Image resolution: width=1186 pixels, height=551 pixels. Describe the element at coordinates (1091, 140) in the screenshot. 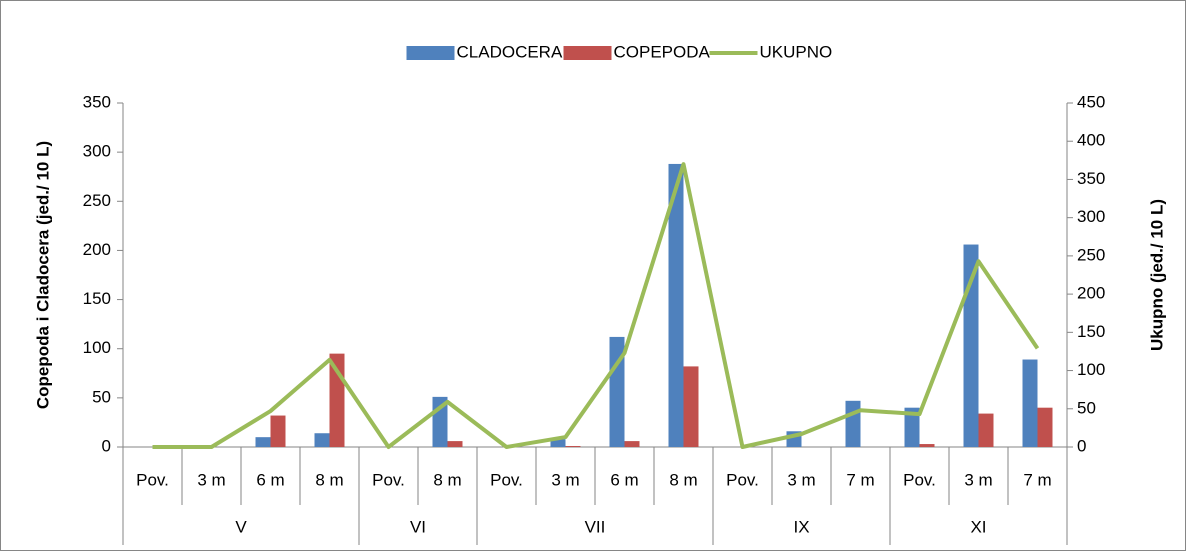

I see `y2-tick-label: 400` at that location.